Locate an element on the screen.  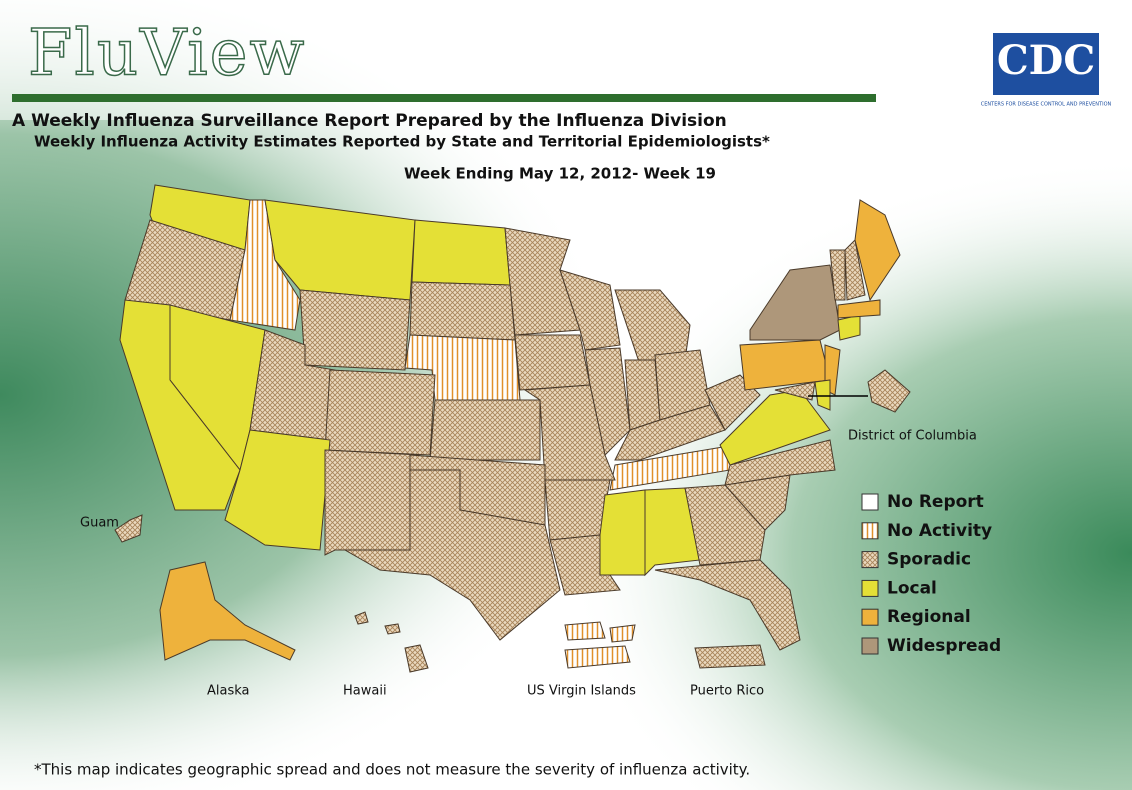
legend-label: No Activity is located at coordinates (939, 531).